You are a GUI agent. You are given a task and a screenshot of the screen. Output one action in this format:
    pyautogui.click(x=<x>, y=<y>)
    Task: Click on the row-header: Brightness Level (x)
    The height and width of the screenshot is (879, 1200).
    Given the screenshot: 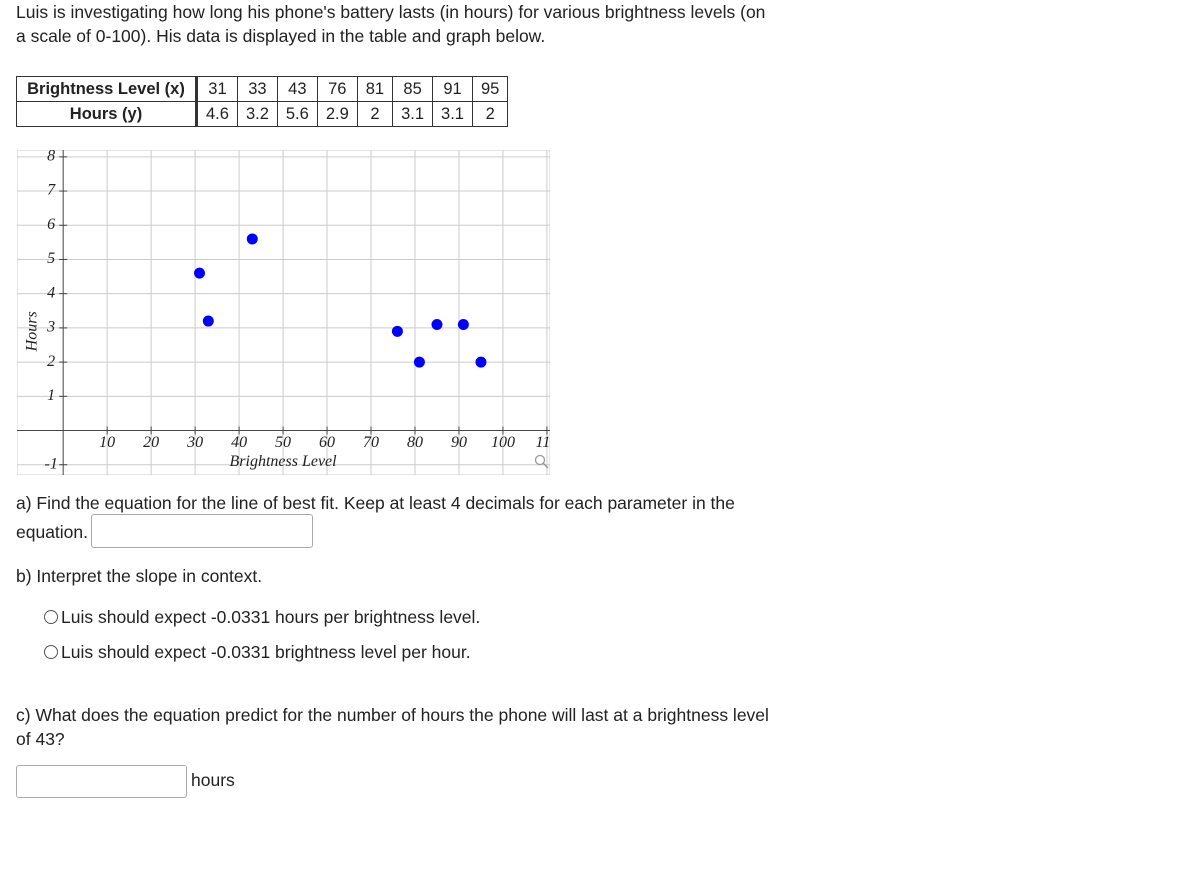 What is the action you would take?
    pyautogui.click(x=107, y=89)
    